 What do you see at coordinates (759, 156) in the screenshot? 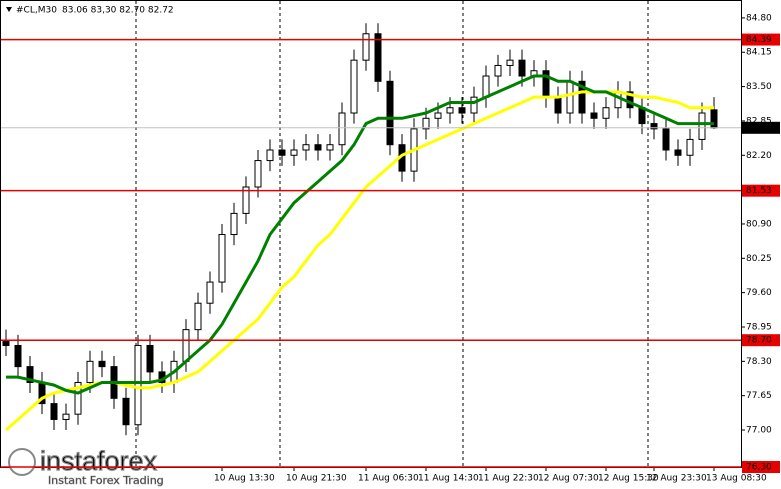
I see `y-tick-label: 82.20` at bounding box center [759, 156].